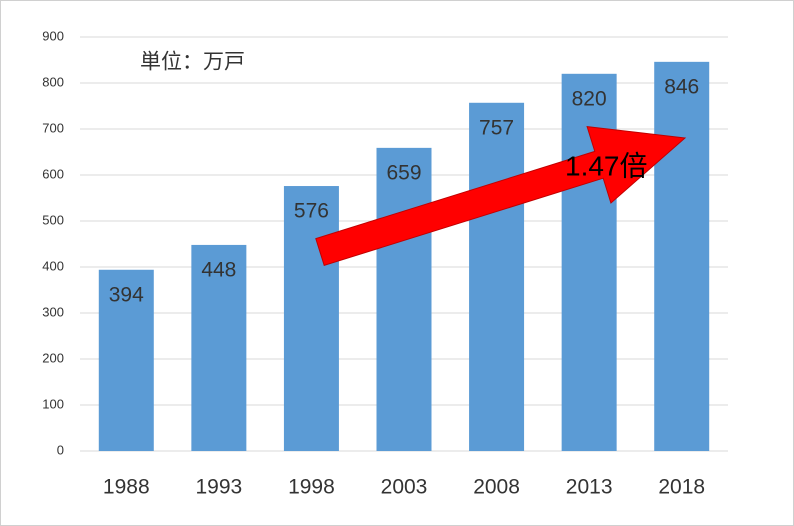 This screenshot has height=526, width=794. I want to click on growth-note: 1.47倍, so click(606, 165).